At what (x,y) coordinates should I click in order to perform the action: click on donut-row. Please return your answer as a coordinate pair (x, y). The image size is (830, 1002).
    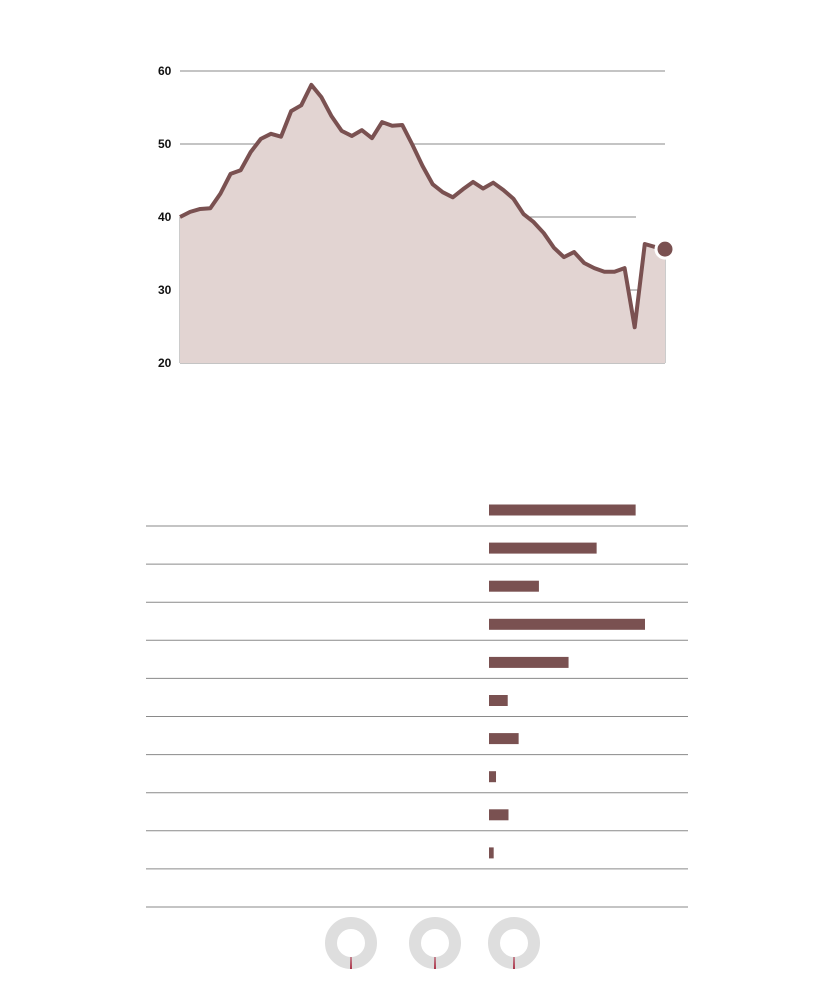
    Looking at the image, I should click on (432, 943).